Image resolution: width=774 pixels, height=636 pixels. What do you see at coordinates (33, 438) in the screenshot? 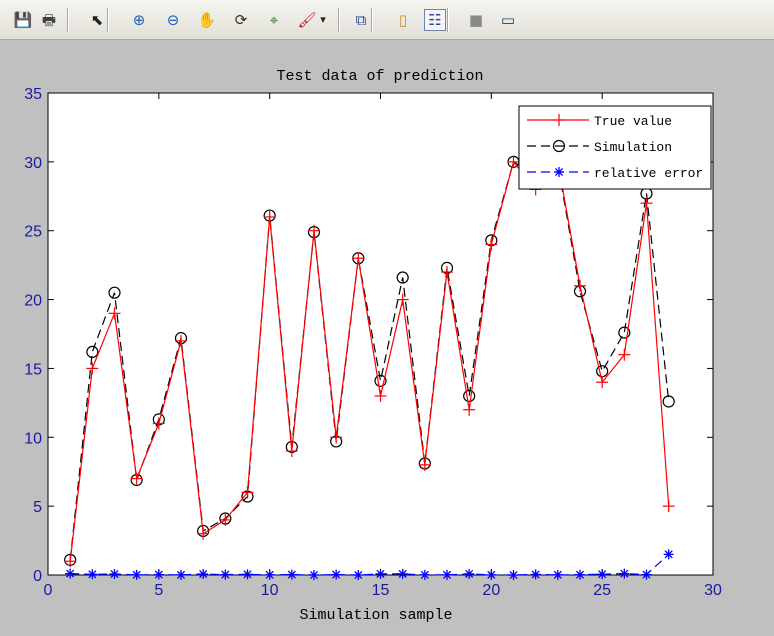
I see `y-tick-label: 10` at bounding box center [33, 438].